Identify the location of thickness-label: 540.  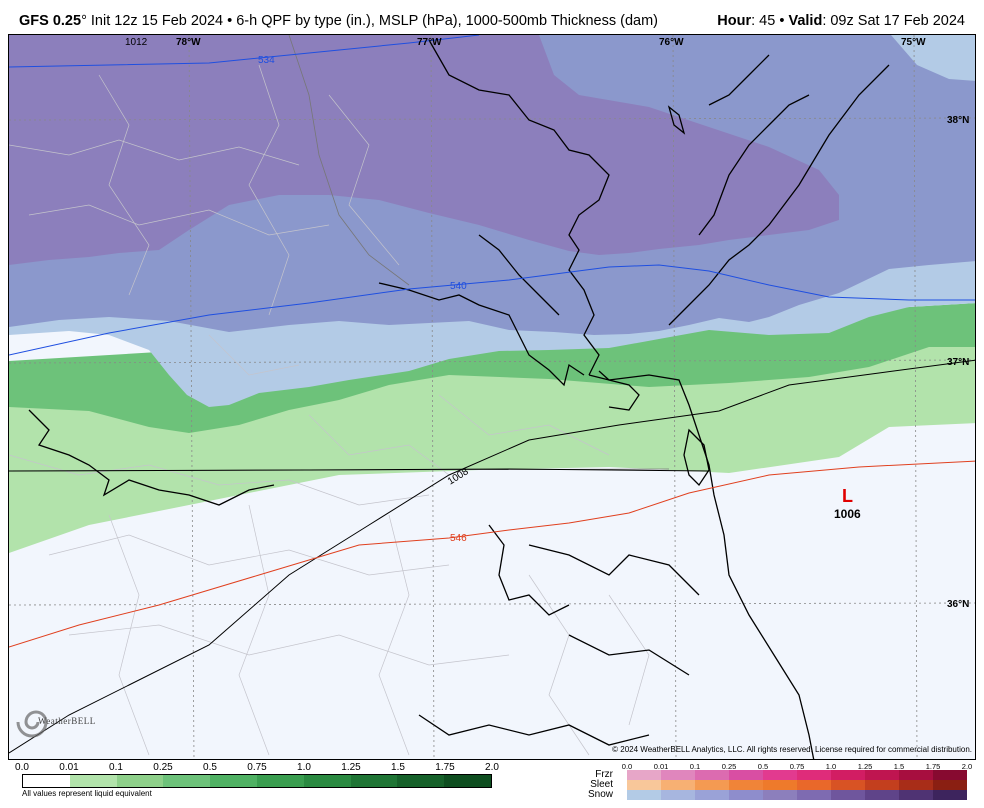
(458, 286).